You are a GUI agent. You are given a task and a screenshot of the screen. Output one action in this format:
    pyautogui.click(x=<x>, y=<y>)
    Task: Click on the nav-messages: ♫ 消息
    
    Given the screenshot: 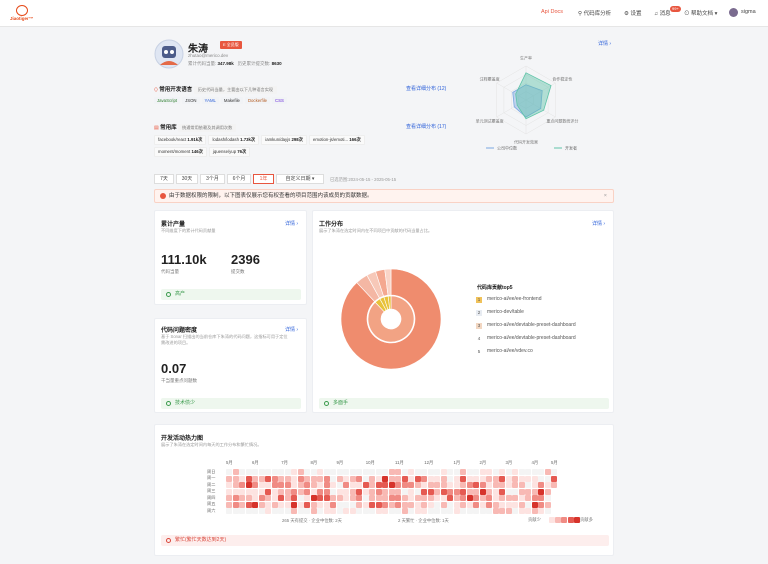 What is the action you would take?
    pyautogui.click(x=662, y=14)
    